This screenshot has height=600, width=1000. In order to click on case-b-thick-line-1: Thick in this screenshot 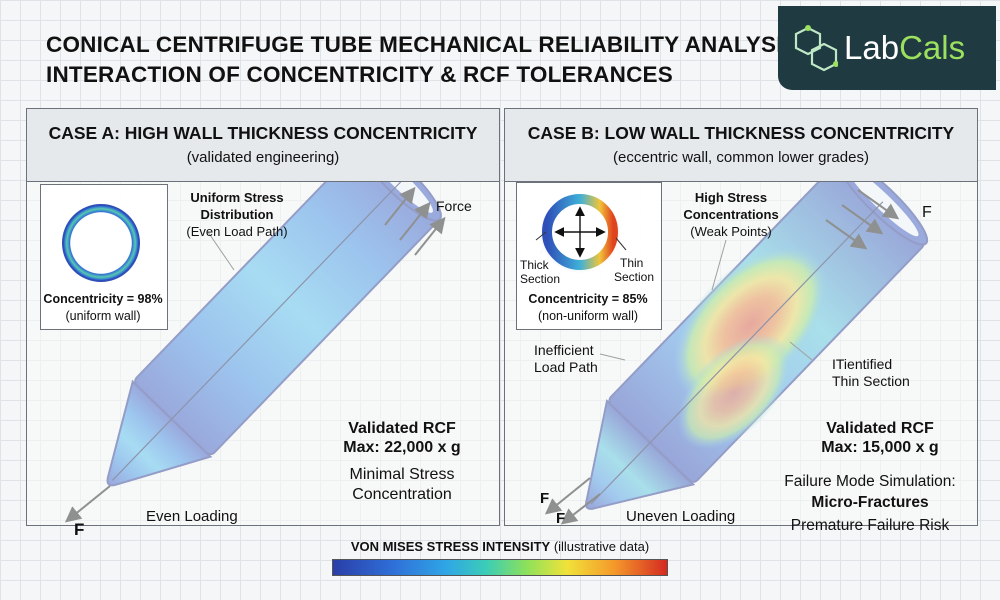, I will do `click(534, 265)`.